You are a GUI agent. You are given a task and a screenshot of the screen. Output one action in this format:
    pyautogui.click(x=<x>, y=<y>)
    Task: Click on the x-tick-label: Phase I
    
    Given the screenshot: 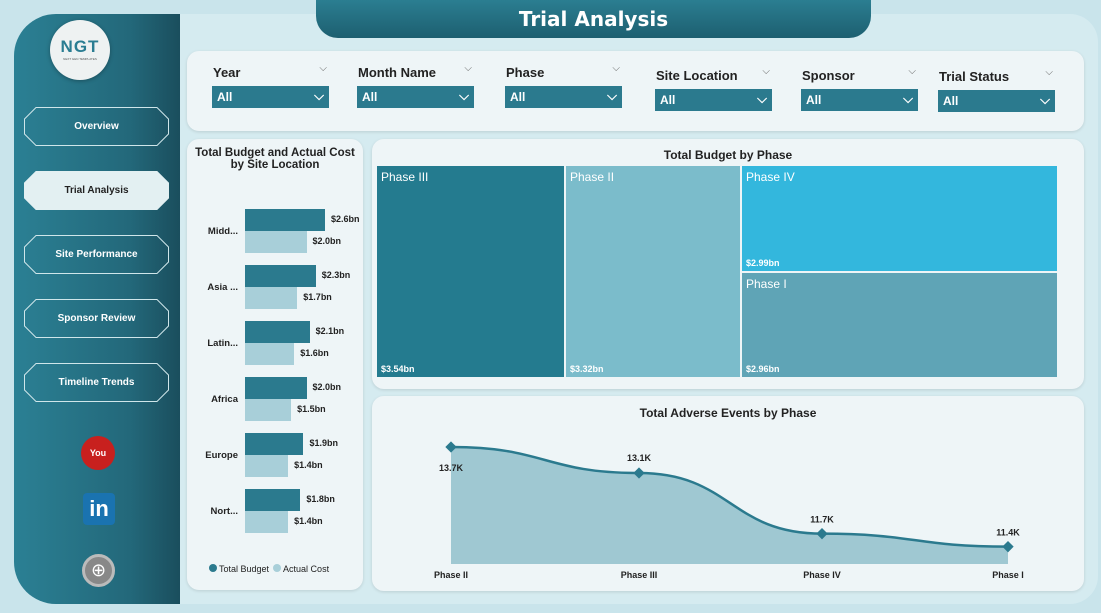 What is the action you would take?
    pyautogui.click(x=1008, y=575)
    